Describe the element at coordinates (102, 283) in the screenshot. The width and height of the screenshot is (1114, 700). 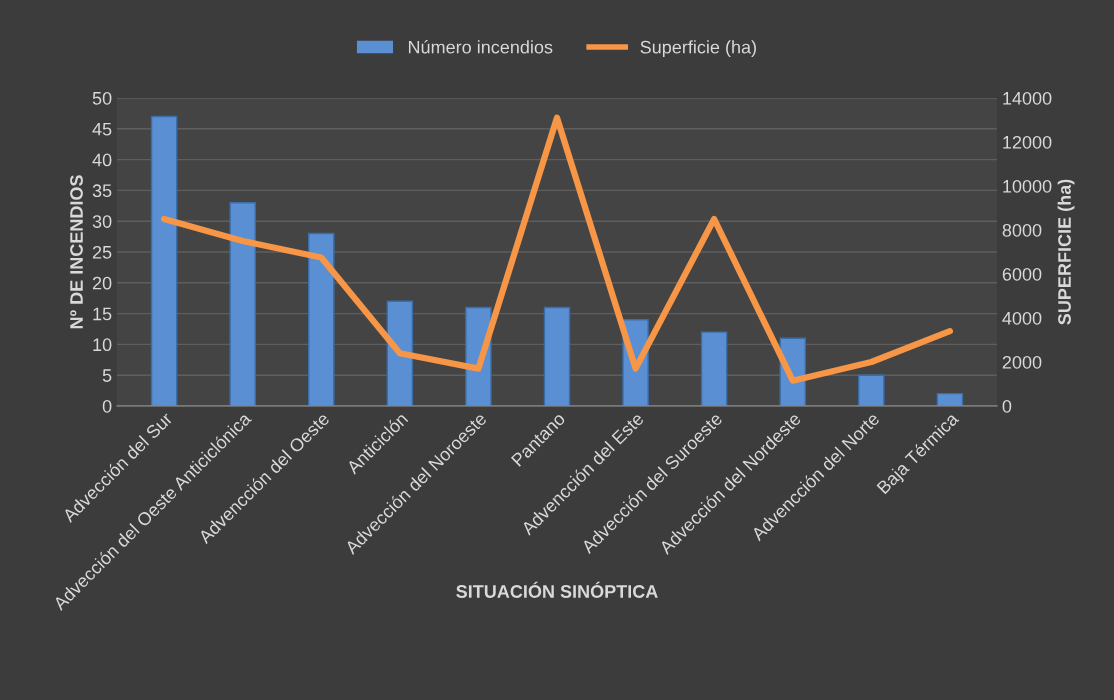
I see `y-tick-label: 20` at that location.